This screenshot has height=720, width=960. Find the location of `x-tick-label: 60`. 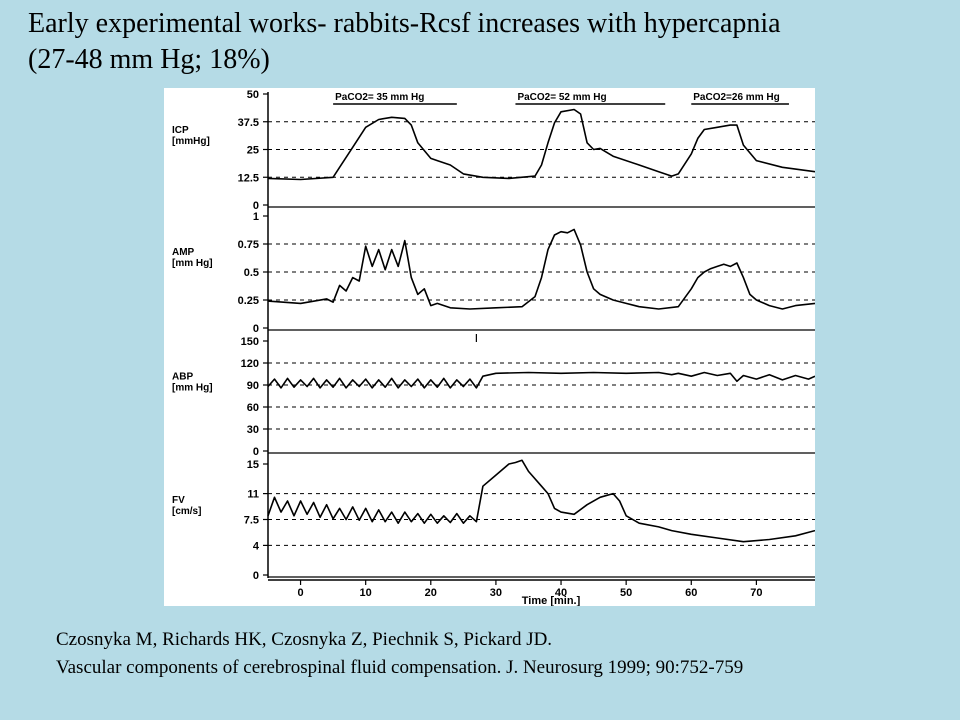

x-tick-label: 60 is located at coordinates (691, 593).